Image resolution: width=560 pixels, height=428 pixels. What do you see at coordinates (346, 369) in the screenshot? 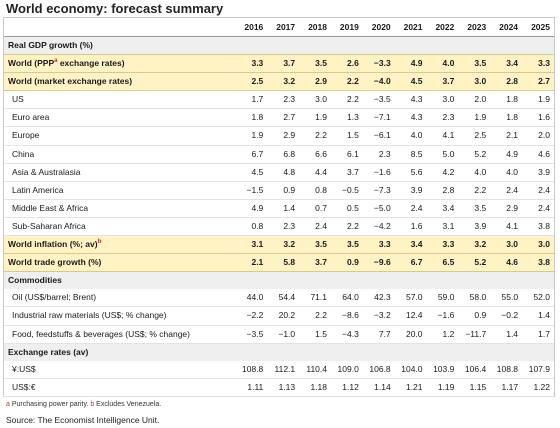
I see `value-cell-2019: 109.0` at bounding box center [346, 369].